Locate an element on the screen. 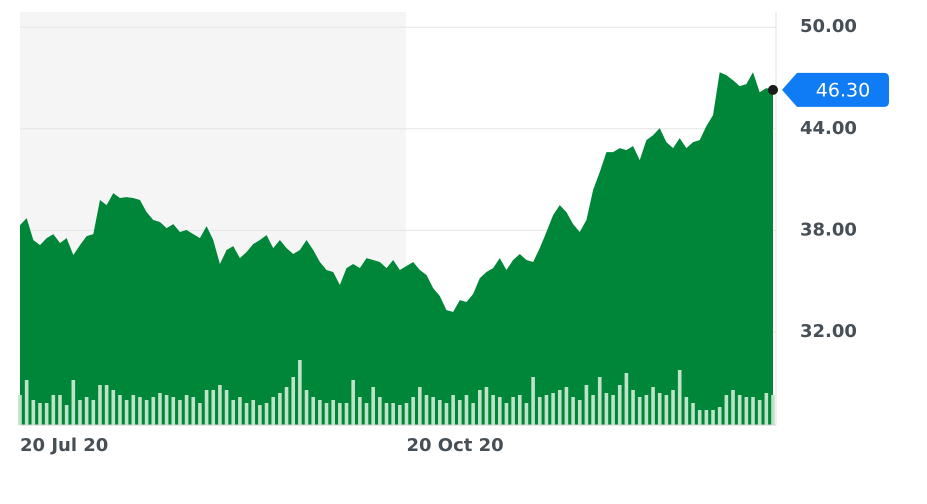  last-price-dot is located at coordinates (773, 89).